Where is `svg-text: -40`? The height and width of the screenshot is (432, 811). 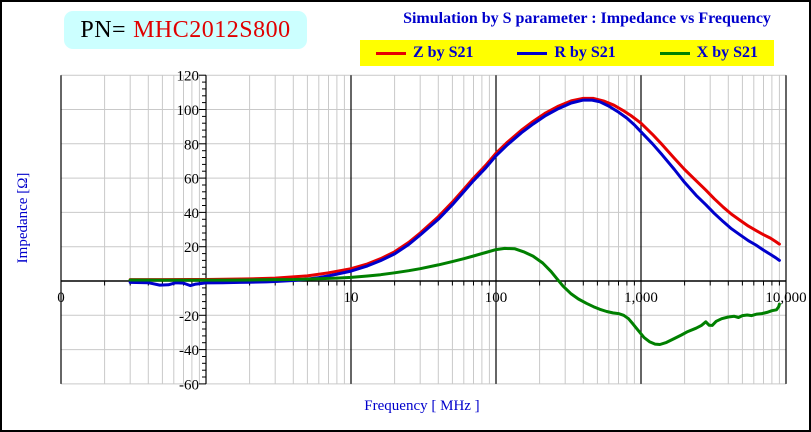
svg-text: -40 is located at coordinates (189, 351).